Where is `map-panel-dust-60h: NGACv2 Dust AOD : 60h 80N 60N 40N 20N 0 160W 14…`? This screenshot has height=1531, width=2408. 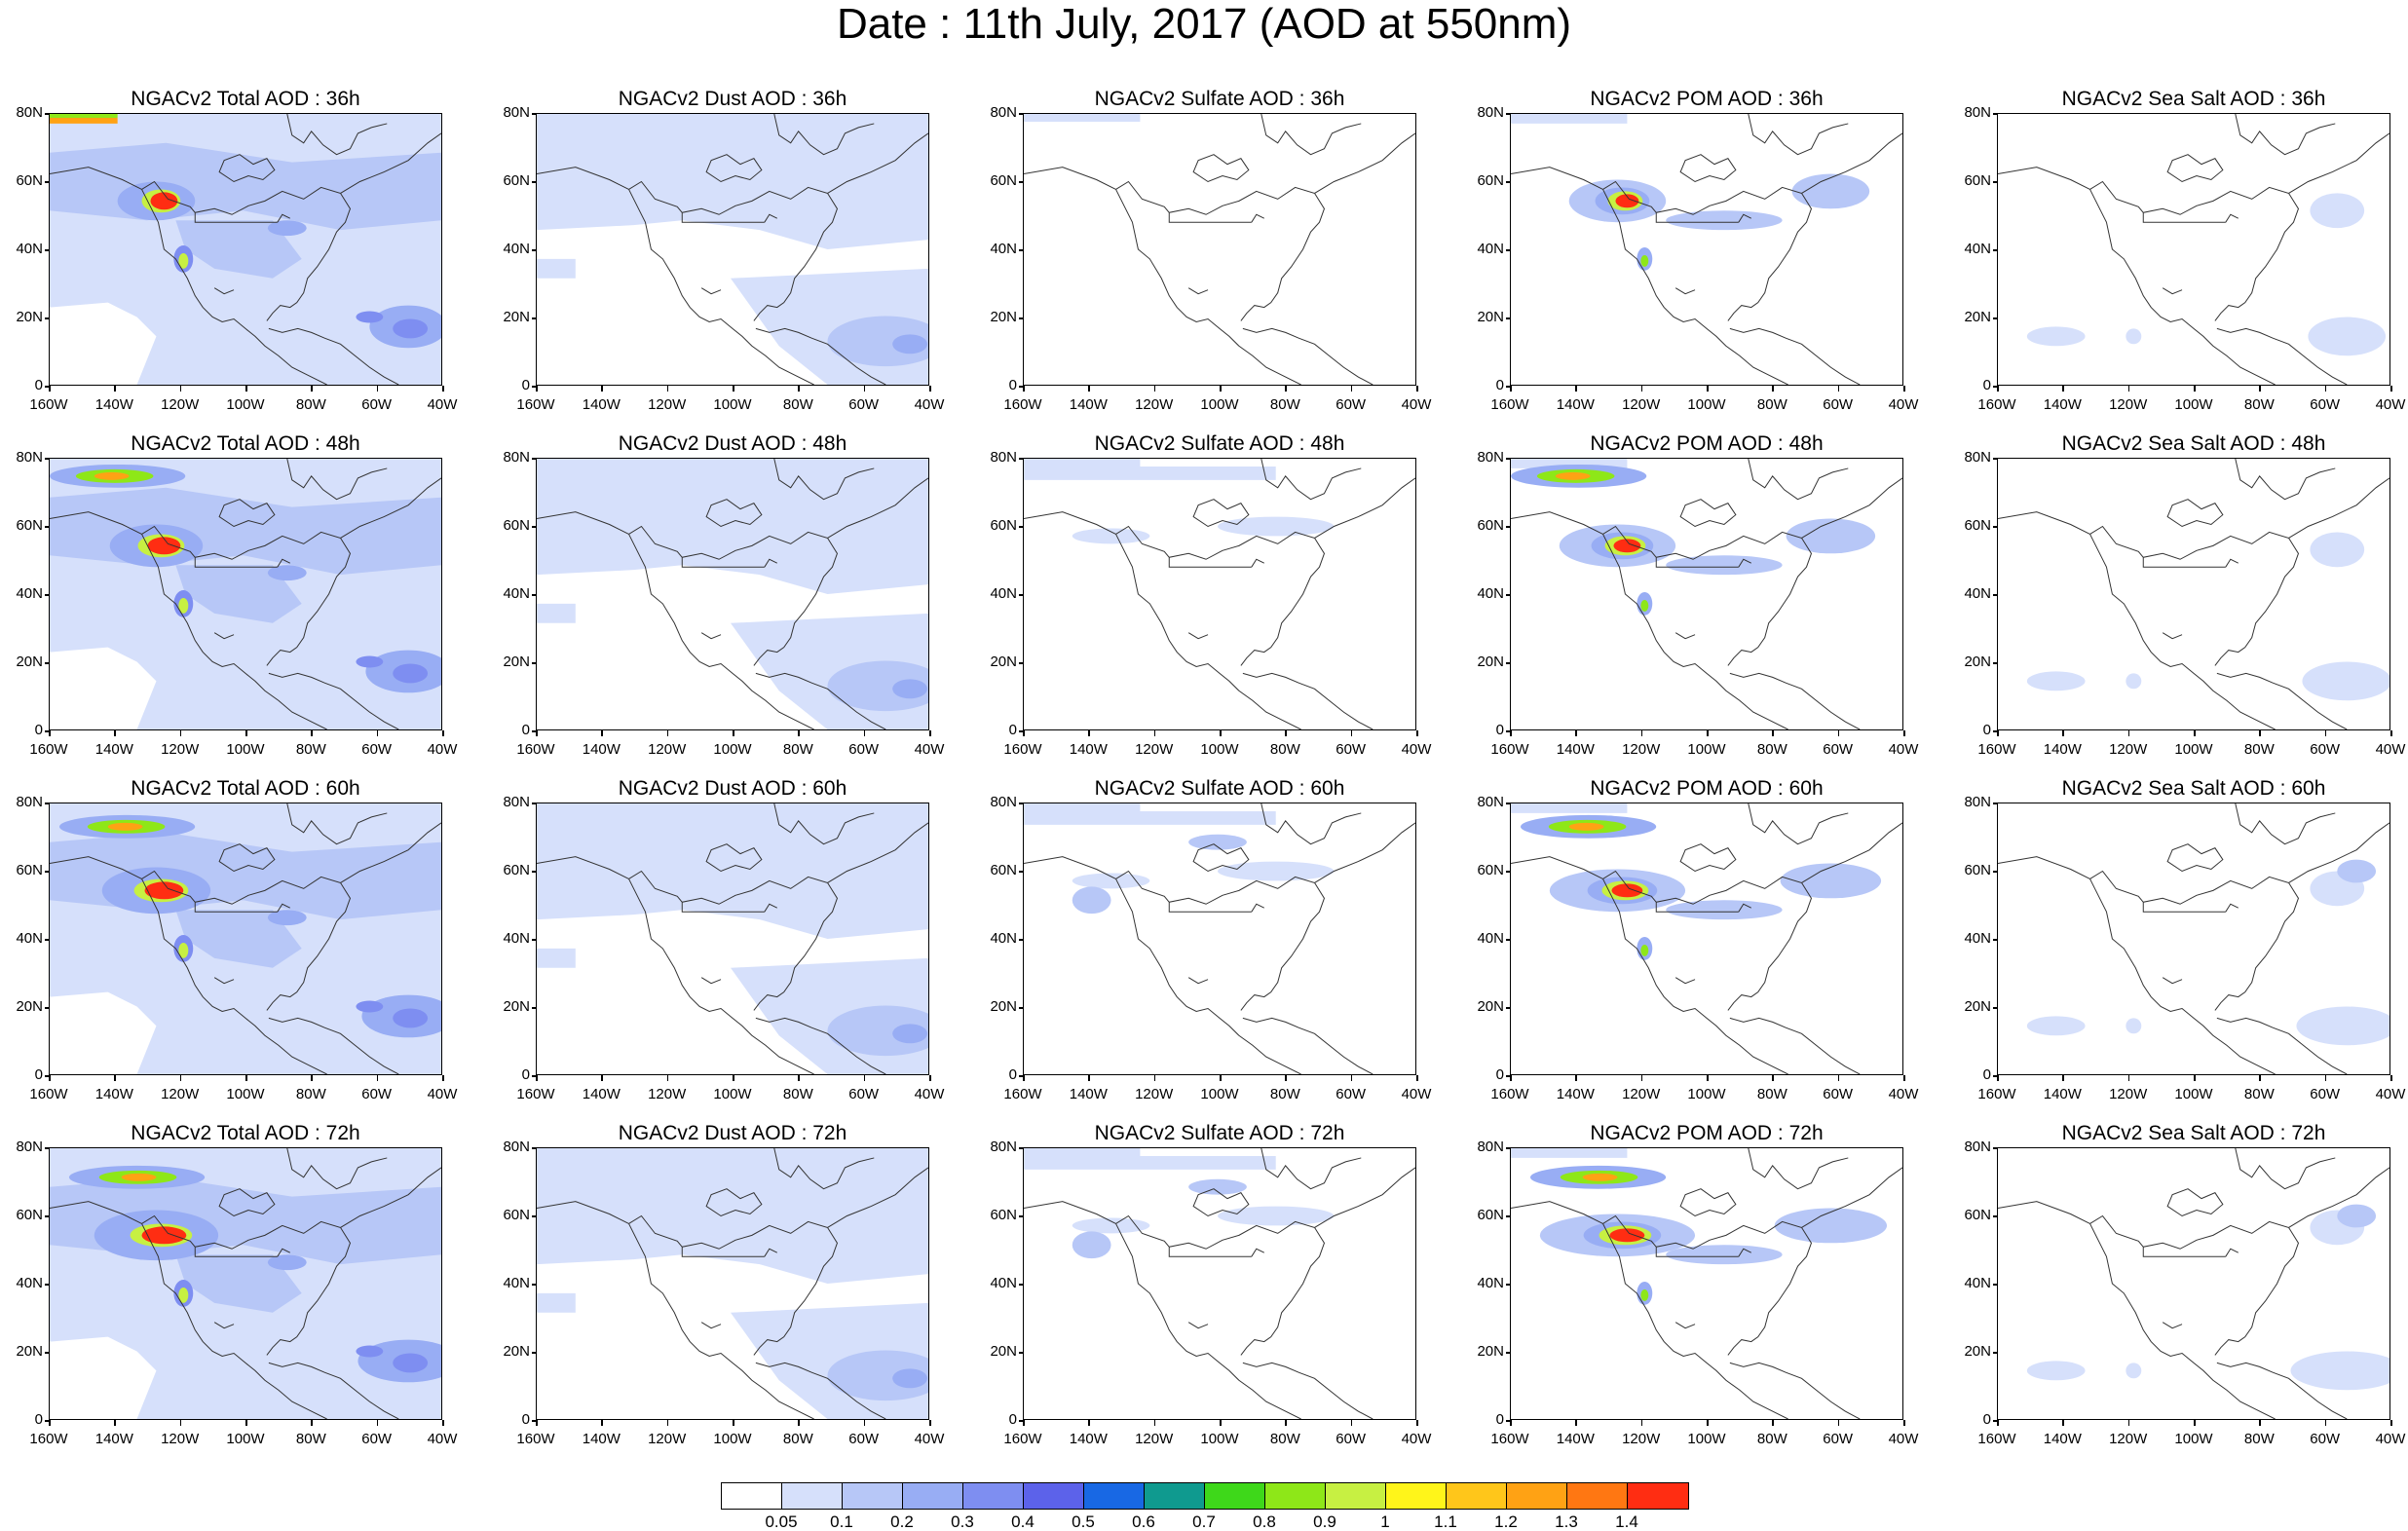 map-panel-dust-60h: NGACv2 Dust AOD : 60h 80N 60N 40N 20N 0 160W 14… is located at coordinates (730, 943).